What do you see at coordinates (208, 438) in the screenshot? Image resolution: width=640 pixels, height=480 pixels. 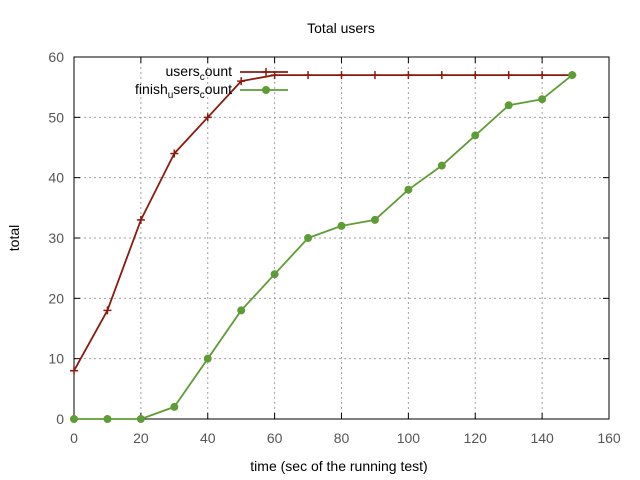 I see `x-tick-label: 40` at bounding box center [208, 438].